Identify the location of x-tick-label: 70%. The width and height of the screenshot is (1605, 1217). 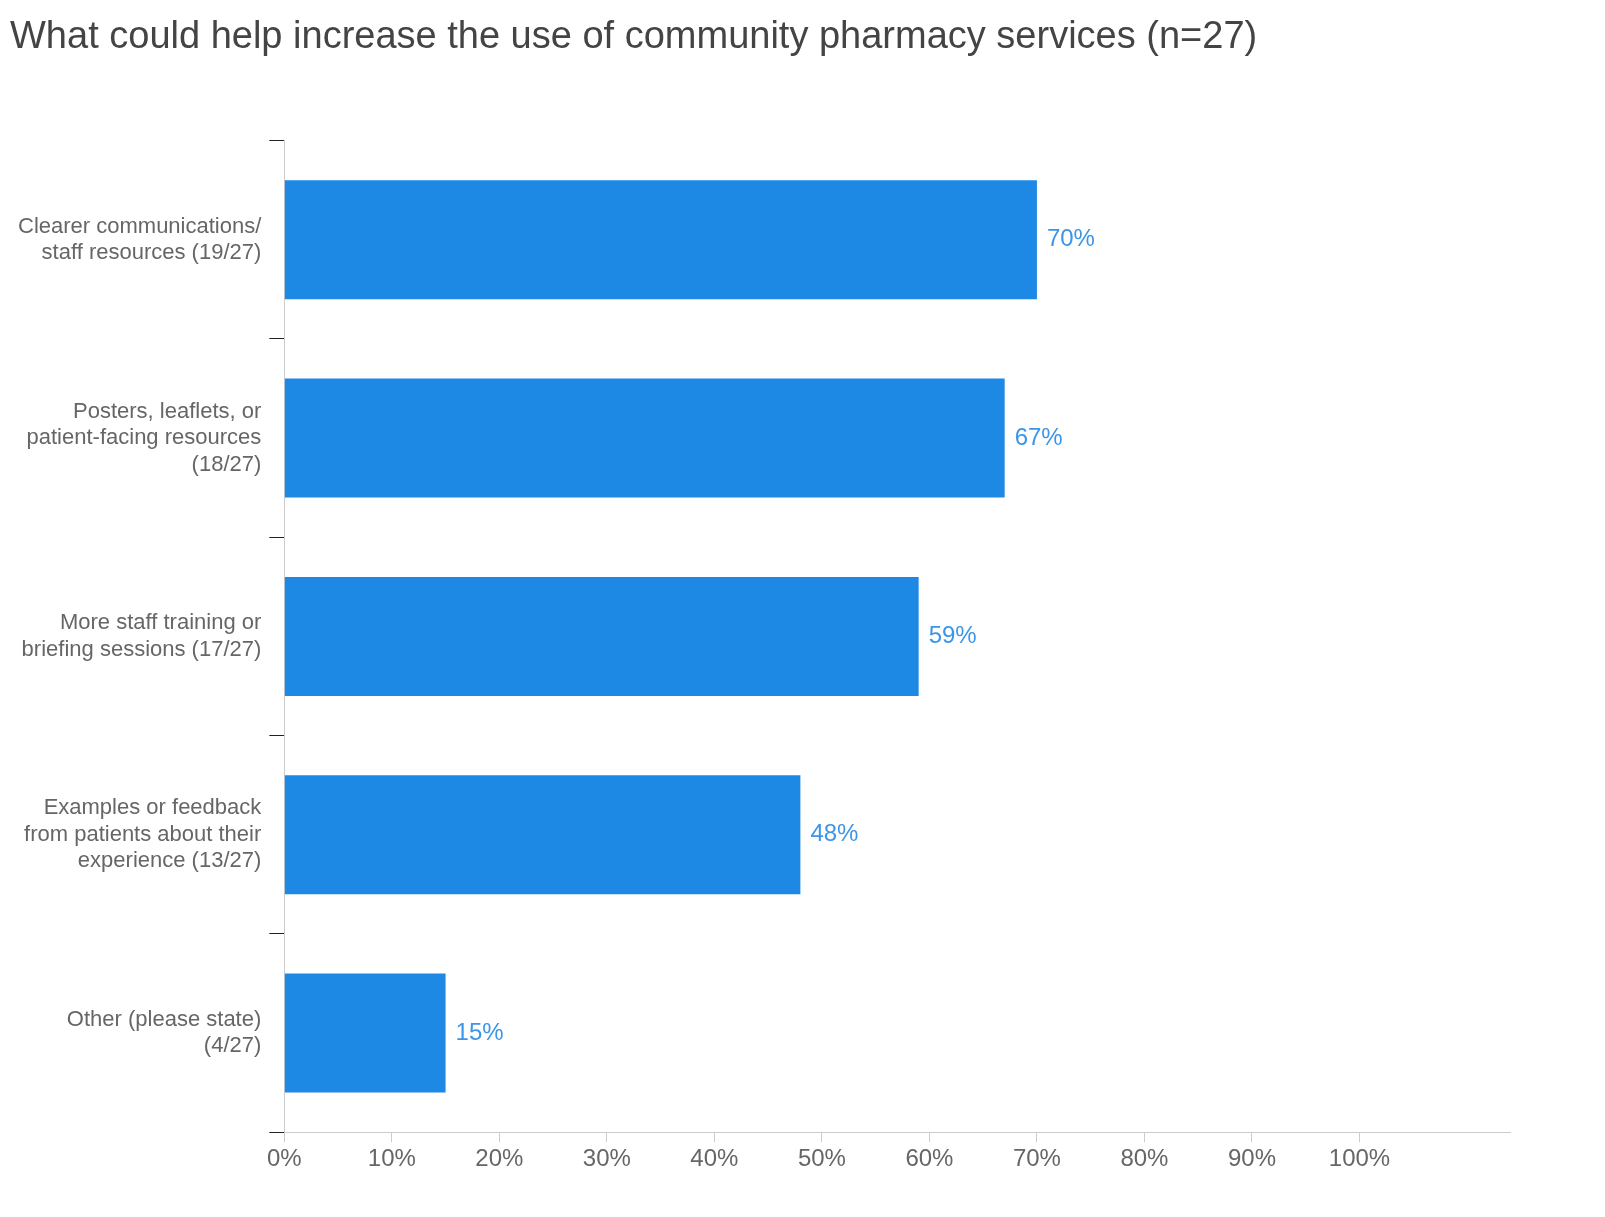
(1036, 1158).